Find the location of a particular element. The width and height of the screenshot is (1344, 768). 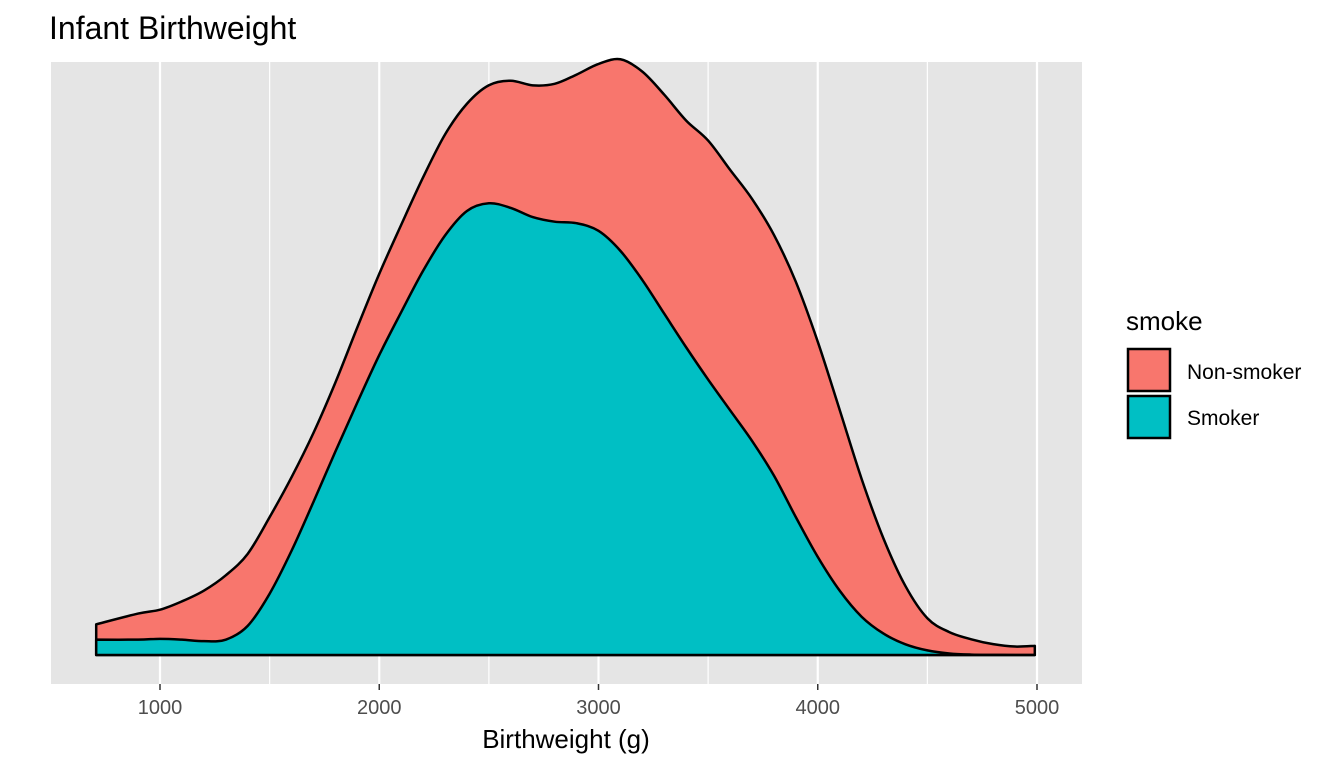

legend-label-non-smoker: Non-smoker is located at coordinates (1244, 372).